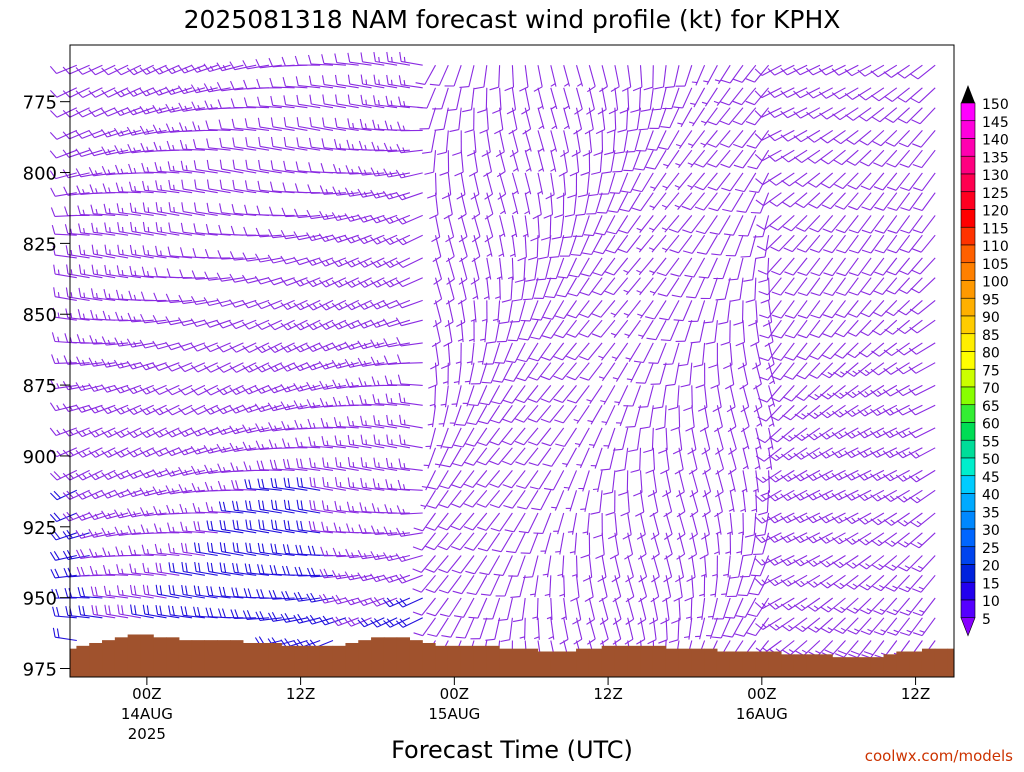 Image resolution: width=1024 pixels, height=772 pixels. I want to click on y-tick-label: 900, so click(40, 457).